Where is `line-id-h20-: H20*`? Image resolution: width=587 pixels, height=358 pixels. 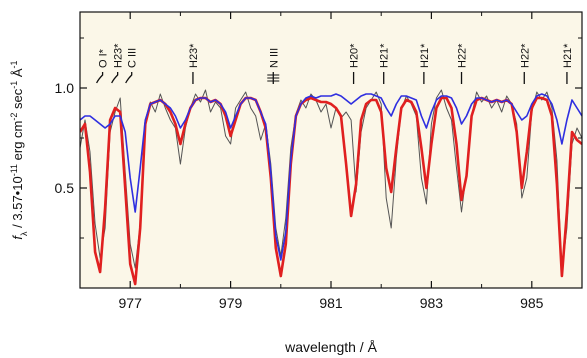 line-id-h20-: H20* is located at coordinates (355, 63).